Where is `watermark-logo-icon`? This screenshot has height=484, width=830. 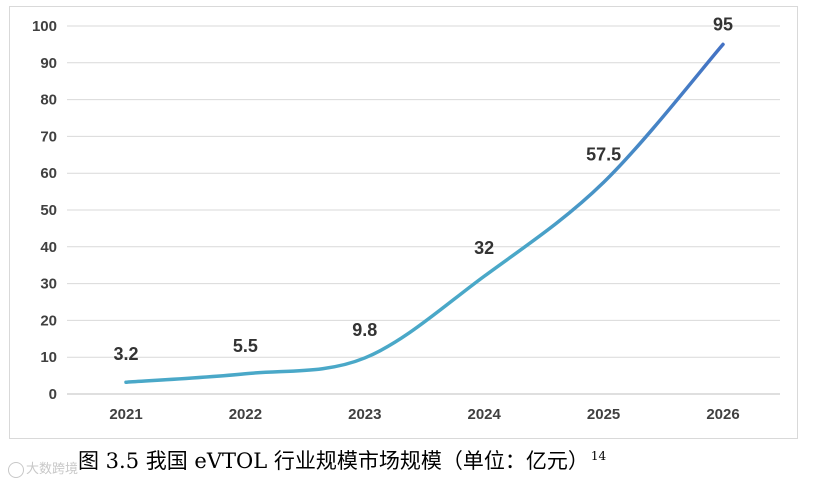
watermark-logo-icon is located at coordinates (16, 469).